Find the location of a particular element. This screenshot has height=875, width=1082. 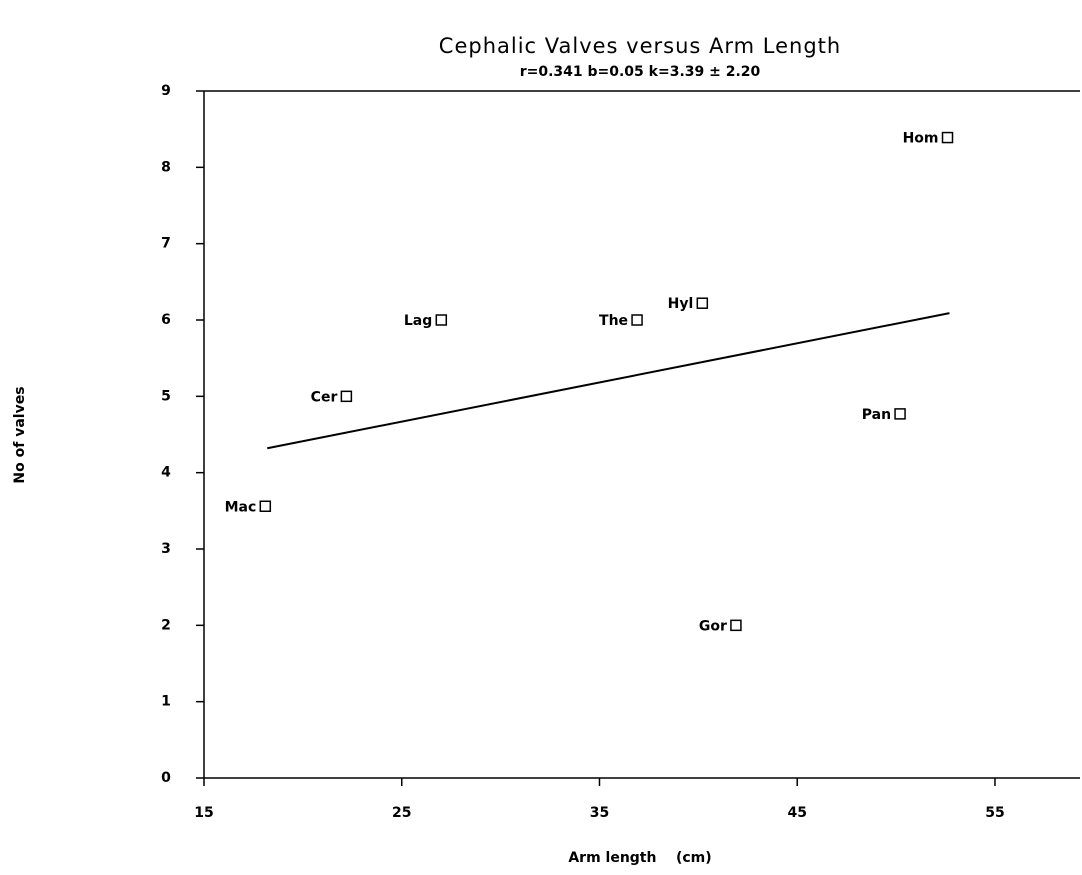

y-tick-label: 2 is located at coordinates (166, 625).